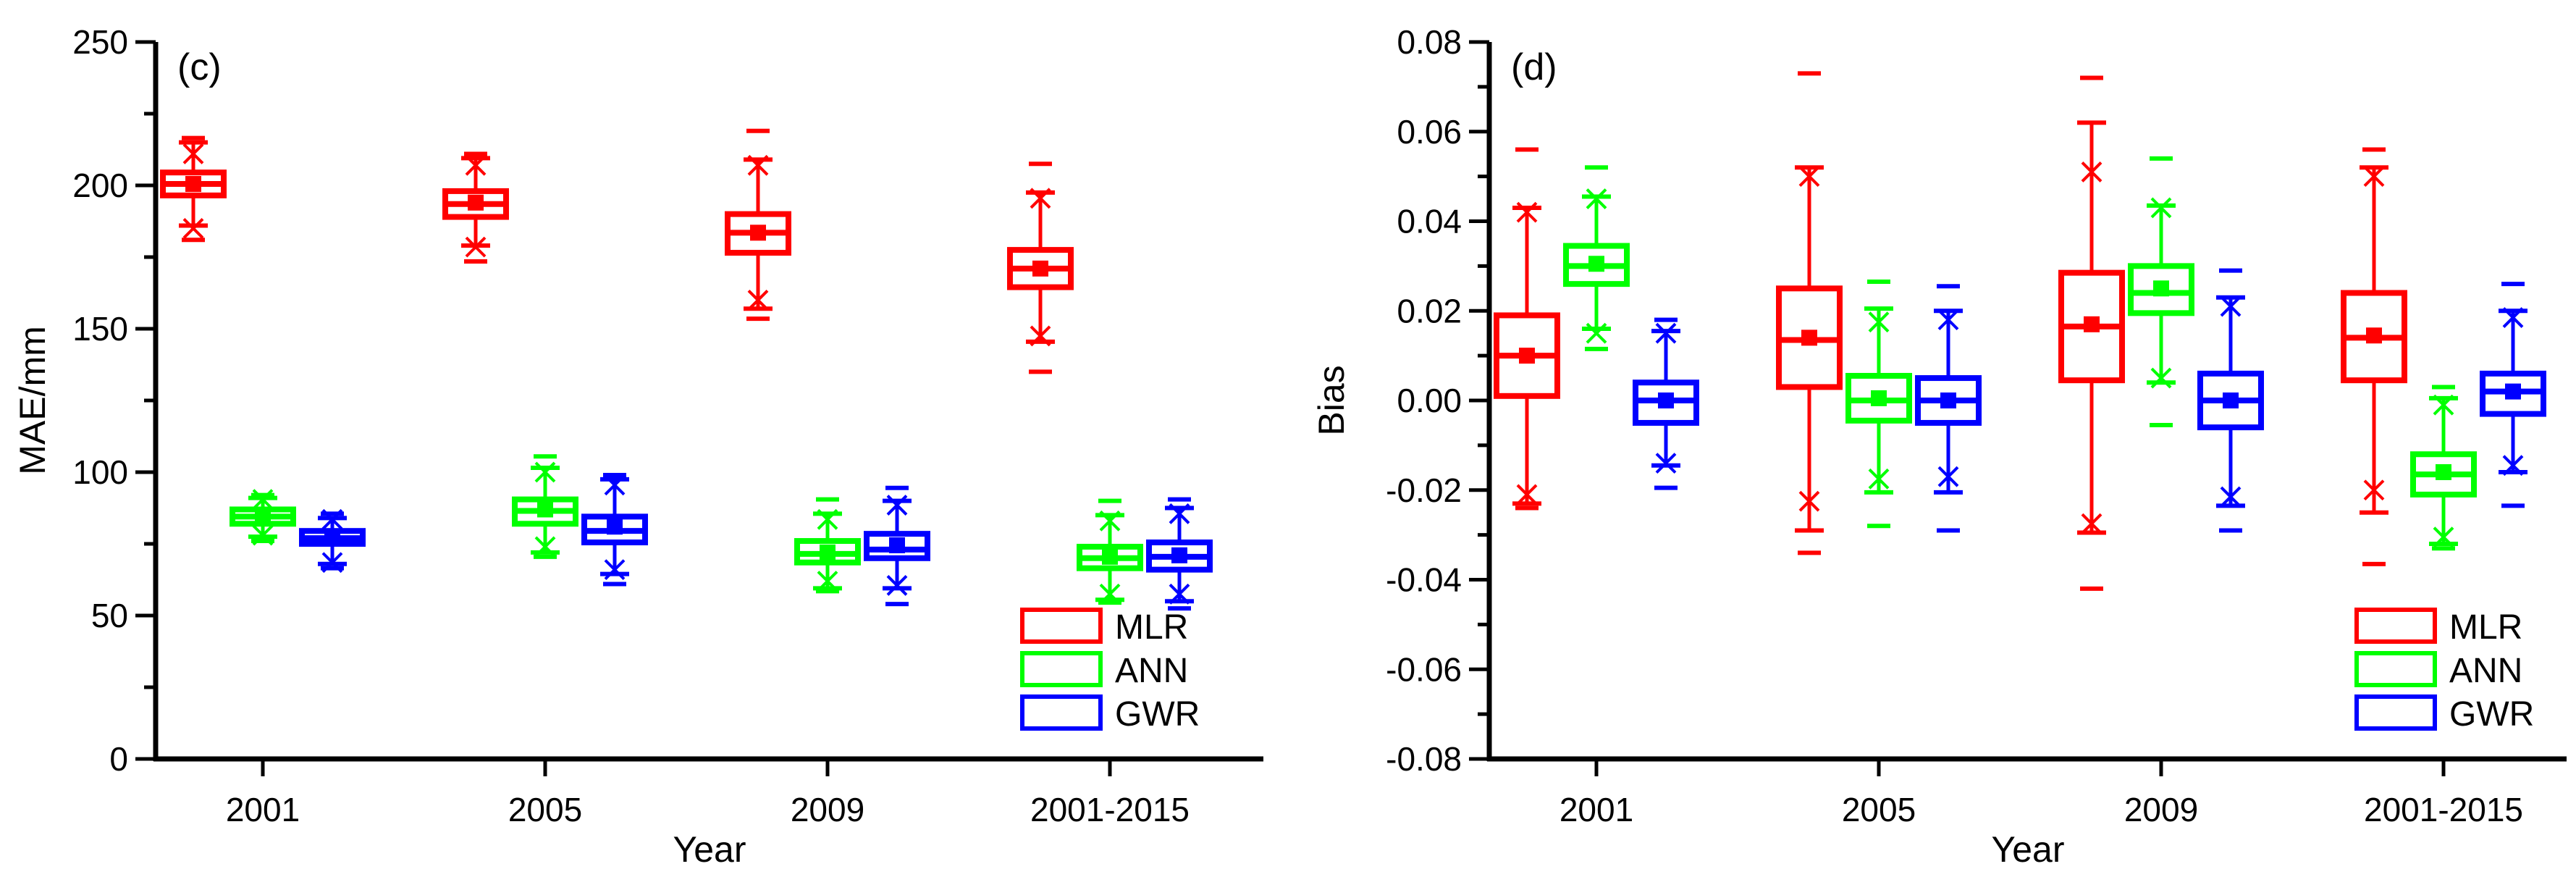  Describe the element at coordinates (1527, 329) in the screenshot. I see `box-d-MLR-2001` at that location.